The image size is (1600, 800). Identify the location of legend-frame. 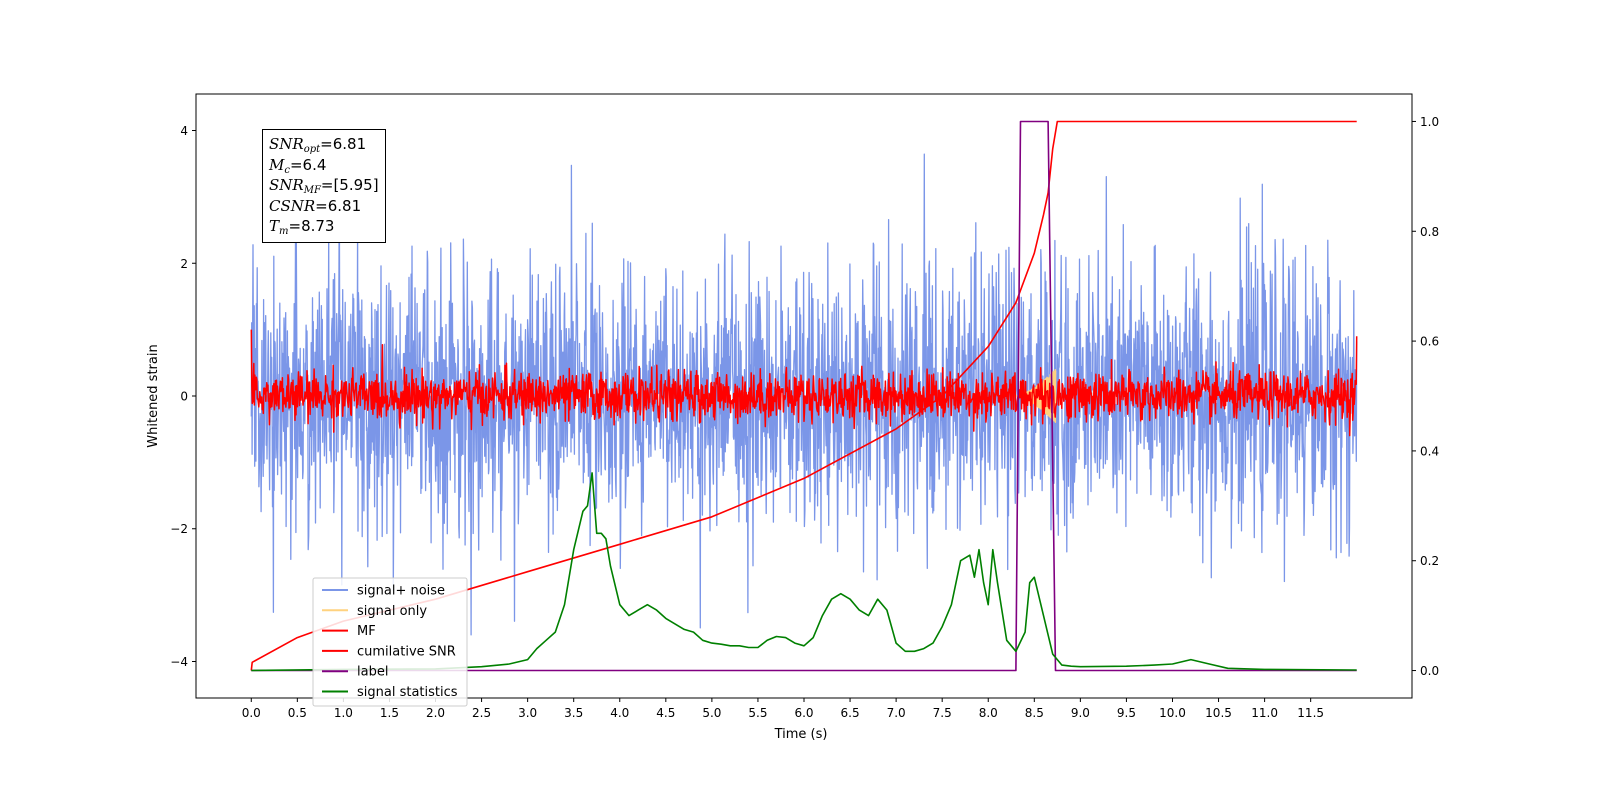
(390, 642).